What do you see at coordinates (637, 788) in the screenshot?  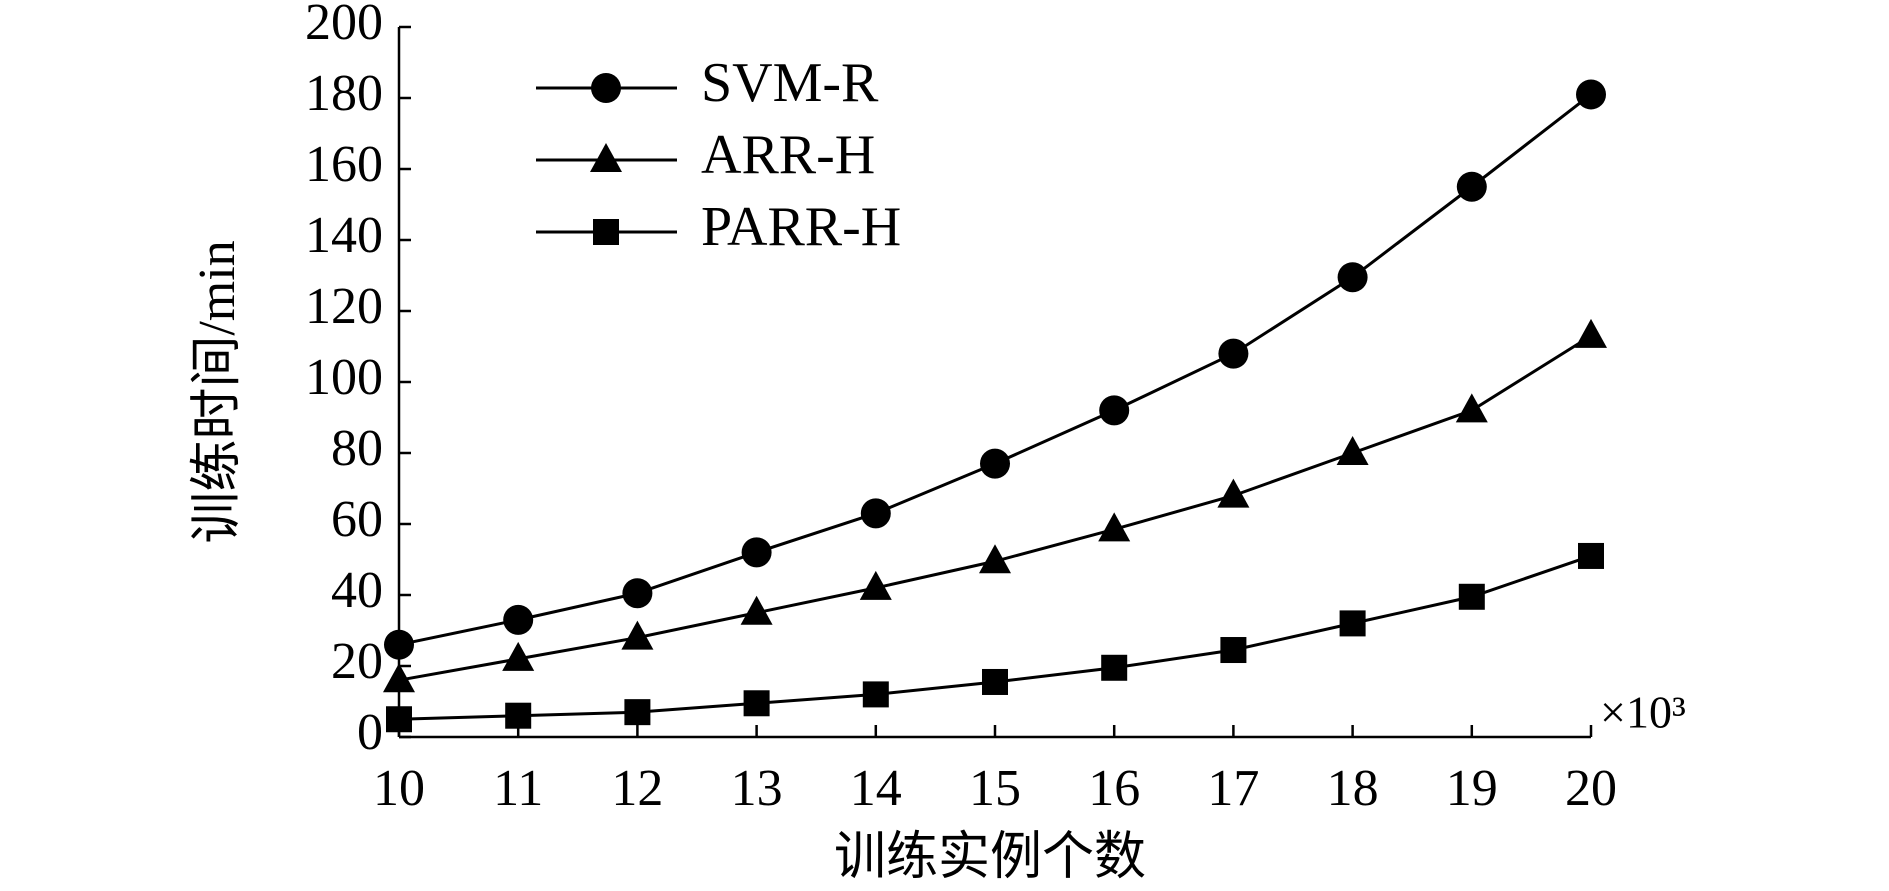 I see `x-tick-label: 12` at bounding box center [637, 788].